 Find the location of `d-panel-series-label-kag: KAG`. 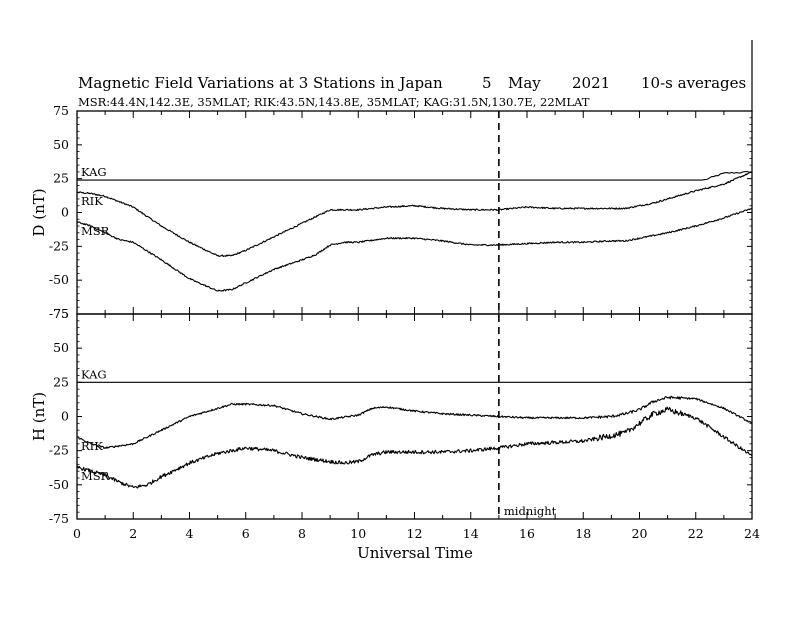

d-panel-series-label-kag: KAG is located at coordinates (94, 172).